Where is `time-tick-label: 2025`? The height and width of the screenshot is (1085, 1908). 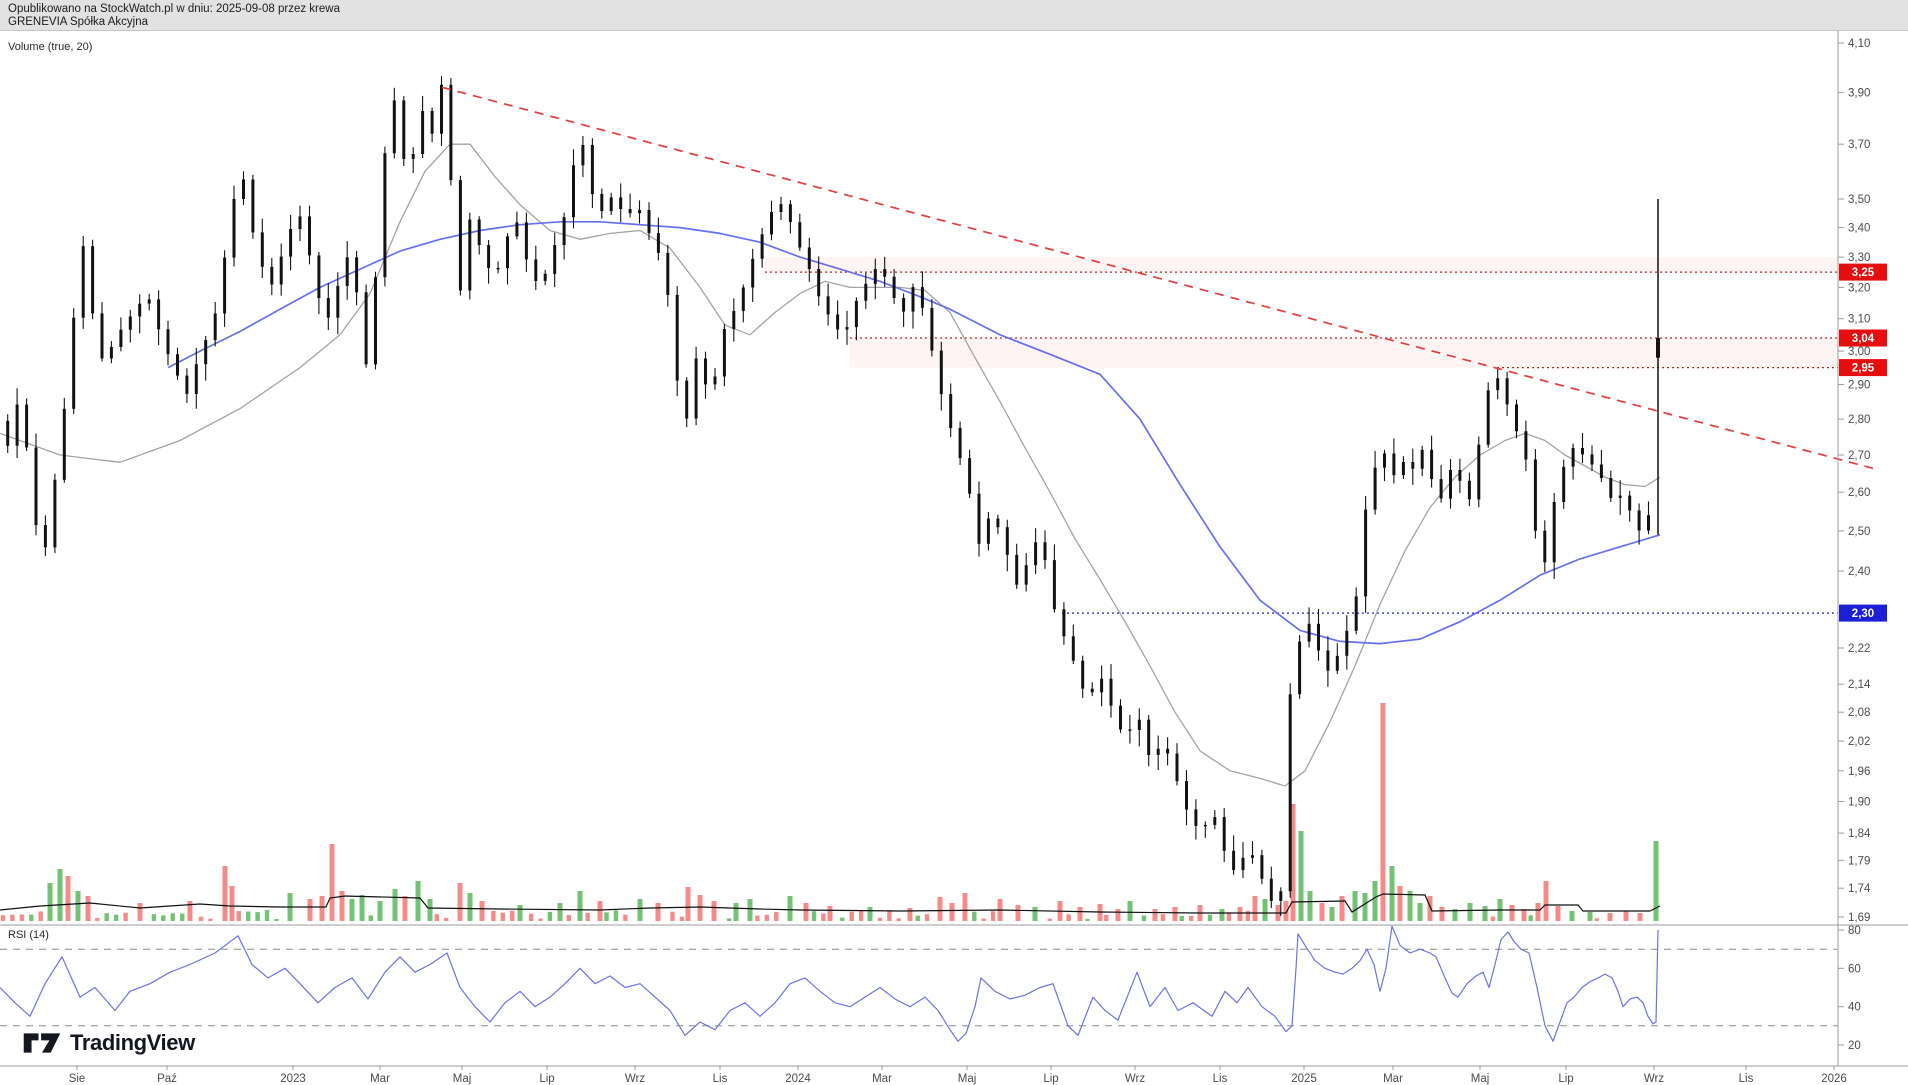
time-tick-label: 2025 is located at coordinates (1304, 1079).